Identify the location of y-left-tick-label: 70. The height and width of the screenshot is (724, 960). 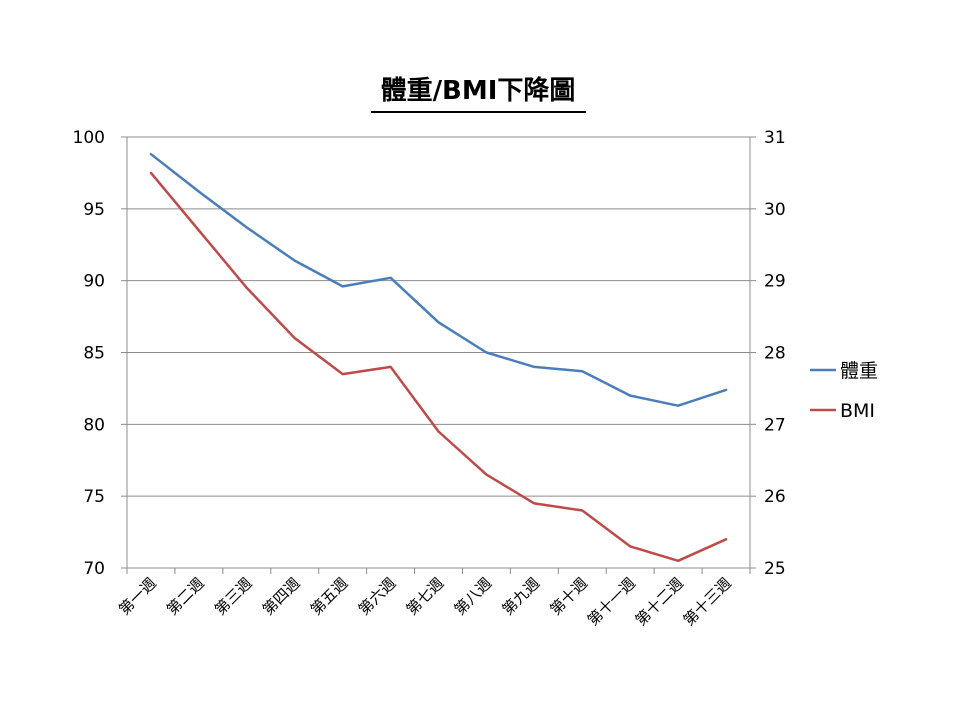
(94, 569).